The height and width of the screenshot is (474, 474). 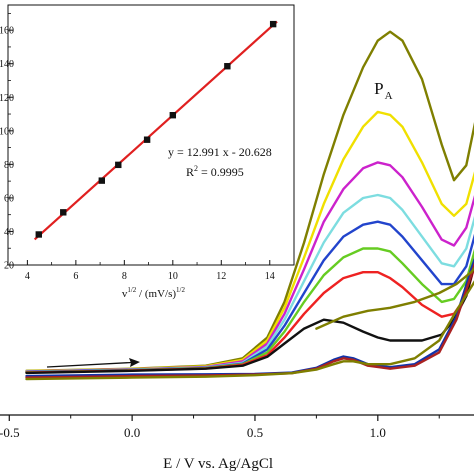 I want to click on inset-r-squared: R2 = 0.9995, so click(x=215, y=171).